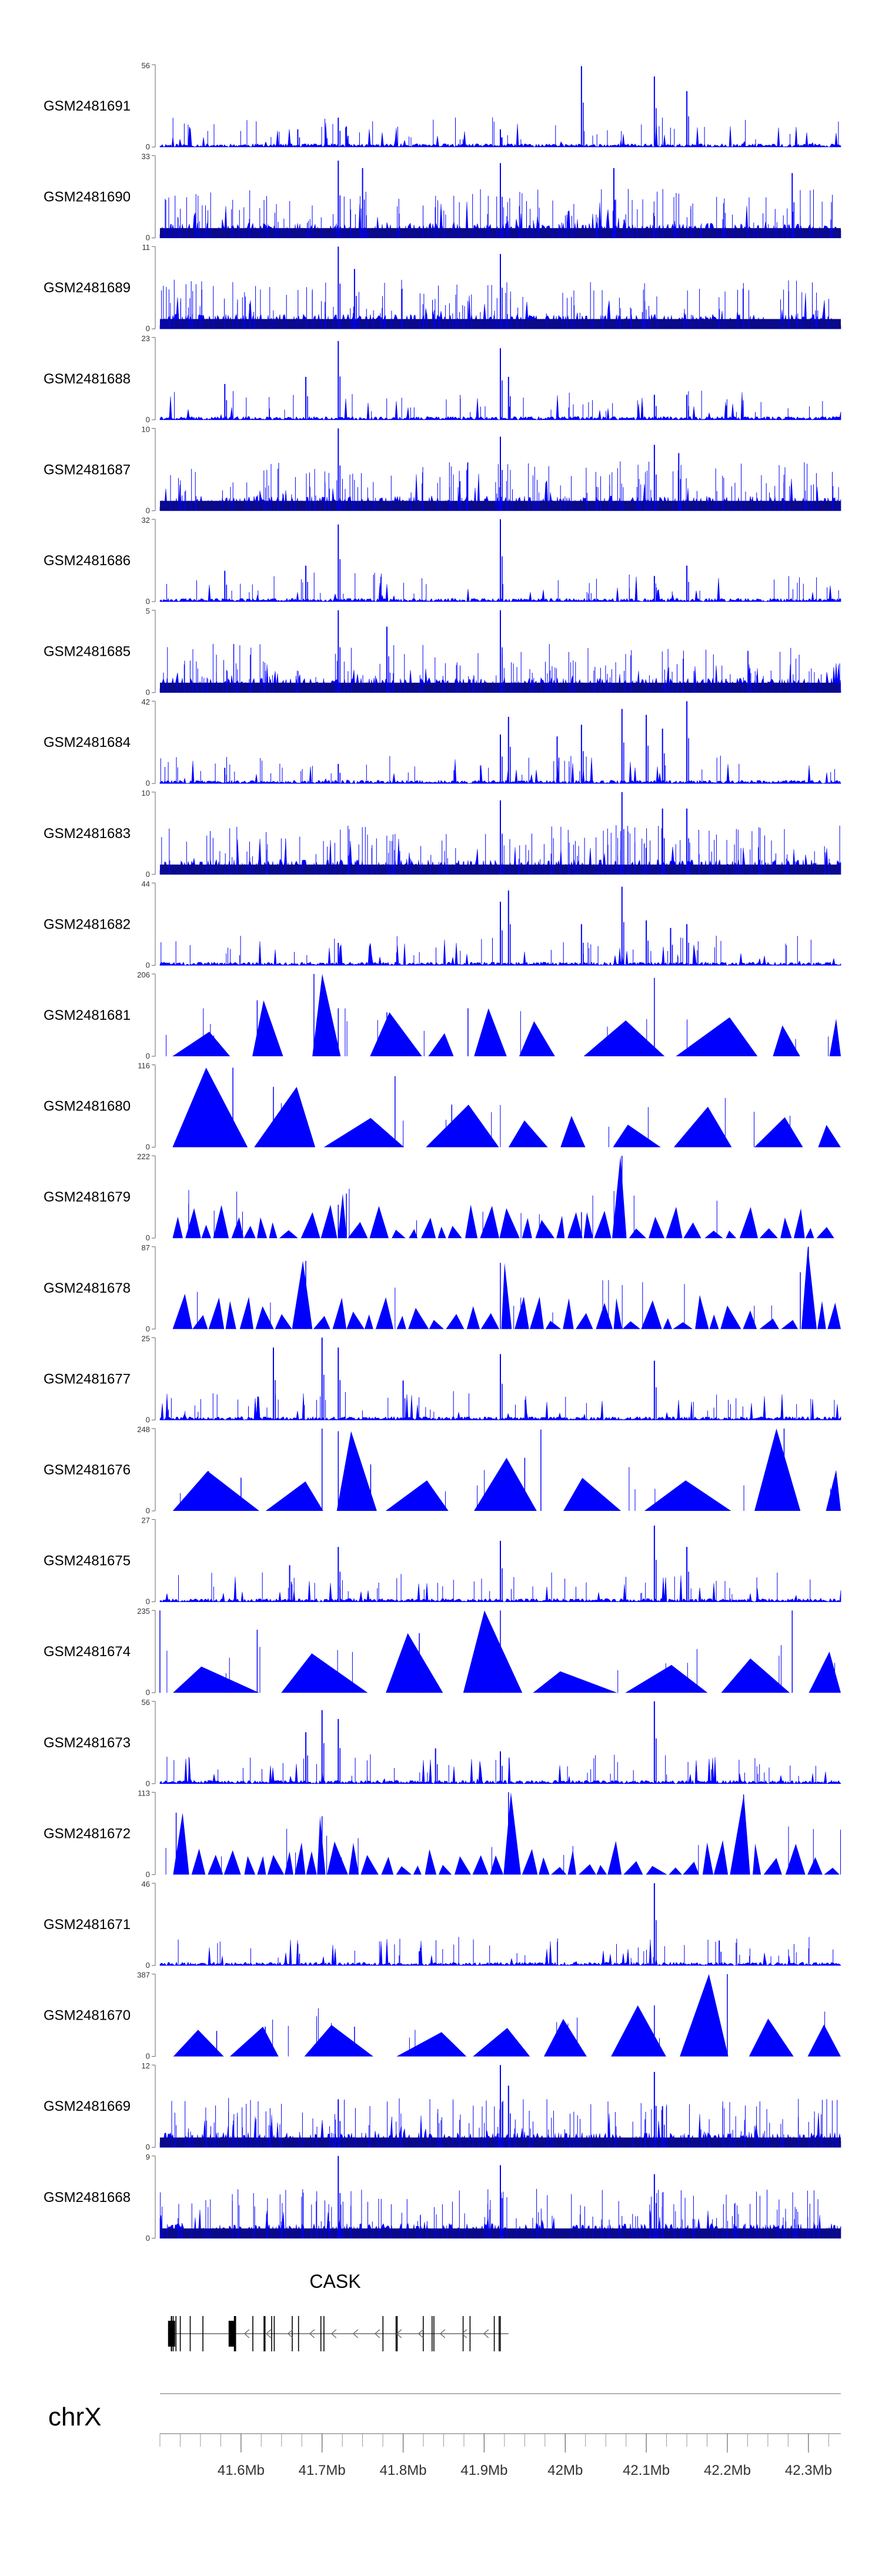 Image resolution: width=882 pixels, height=2576 pixels. I want to click on track-GSM2481688: GSM2481688 23 0, so click(442, 379).